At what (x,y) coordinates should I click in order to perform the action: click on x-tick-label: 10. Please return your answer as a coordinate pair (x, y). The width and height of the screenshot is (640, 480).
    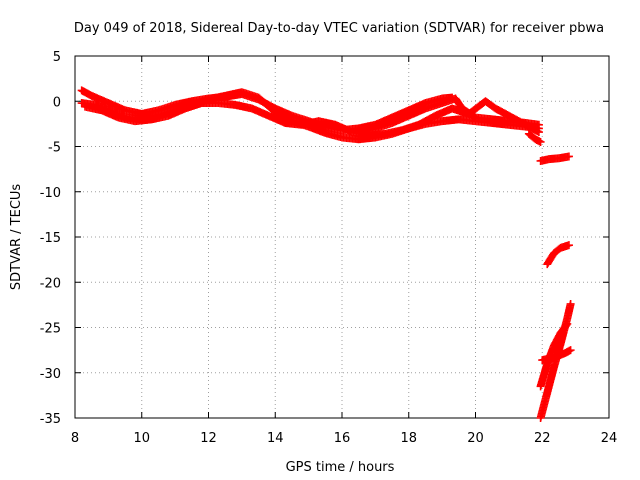
    Looking at the image, I should click on (141, 438).